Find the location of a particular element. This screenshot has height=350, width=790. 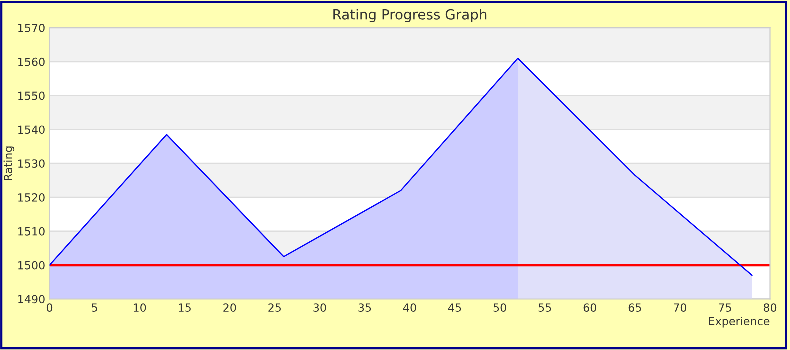

x-tick-label: 65 is located at coordinates (635, 308).